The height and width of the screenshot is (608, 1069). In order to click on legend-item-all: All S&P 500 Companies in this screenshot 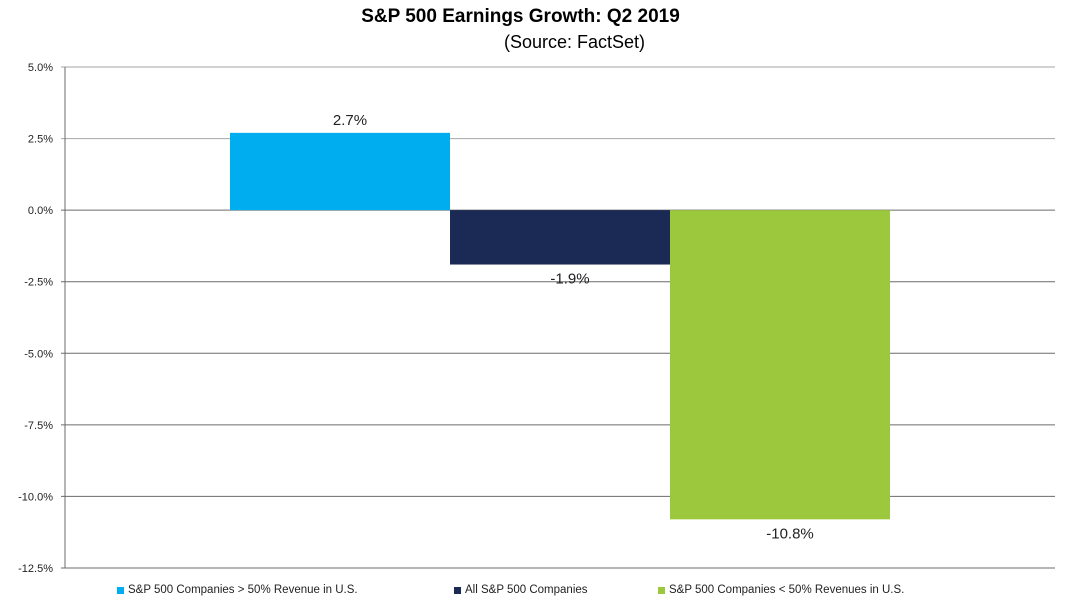, I will do `click(521, 590)`.